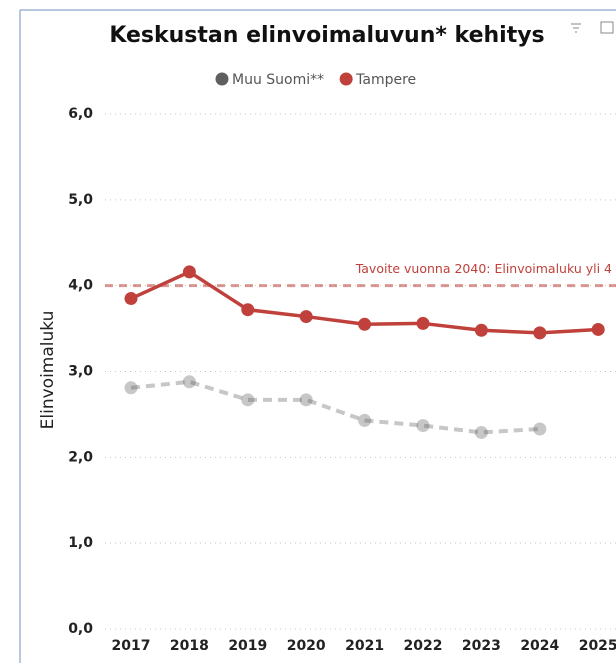 The height and width of the screenshot is (663, 616). Describe the element at coordinates (80, 457) in the screenshot. I see `y-tick-label: 2,0` at that location.